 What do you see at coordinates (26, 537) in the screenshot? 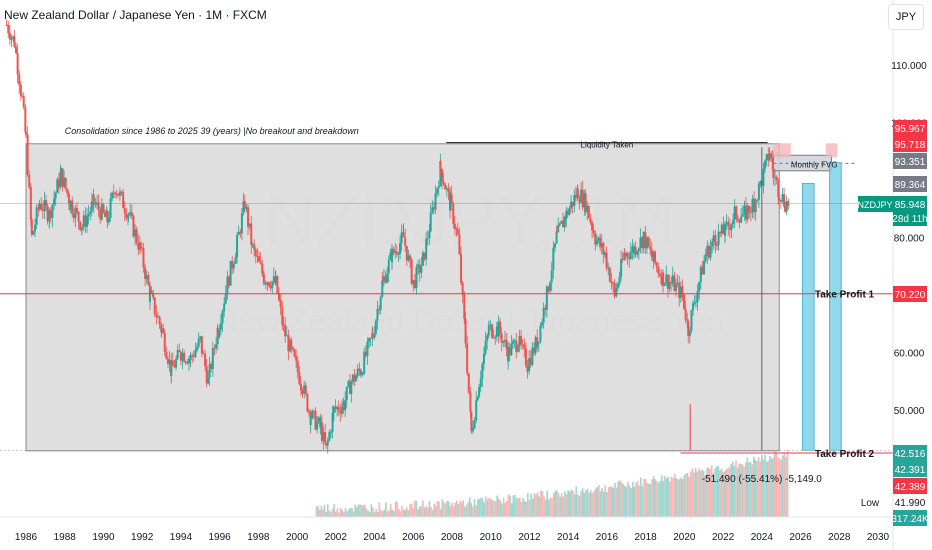
I see `x-tick-label: 1986` at bounding box center [26, 537].